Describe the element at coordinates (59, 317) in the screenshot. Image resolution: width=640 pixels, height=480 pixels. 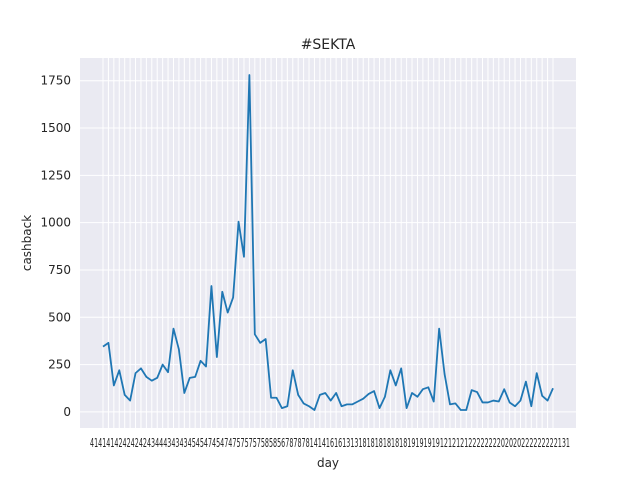
I see `y-tick-label: 500` at that location.